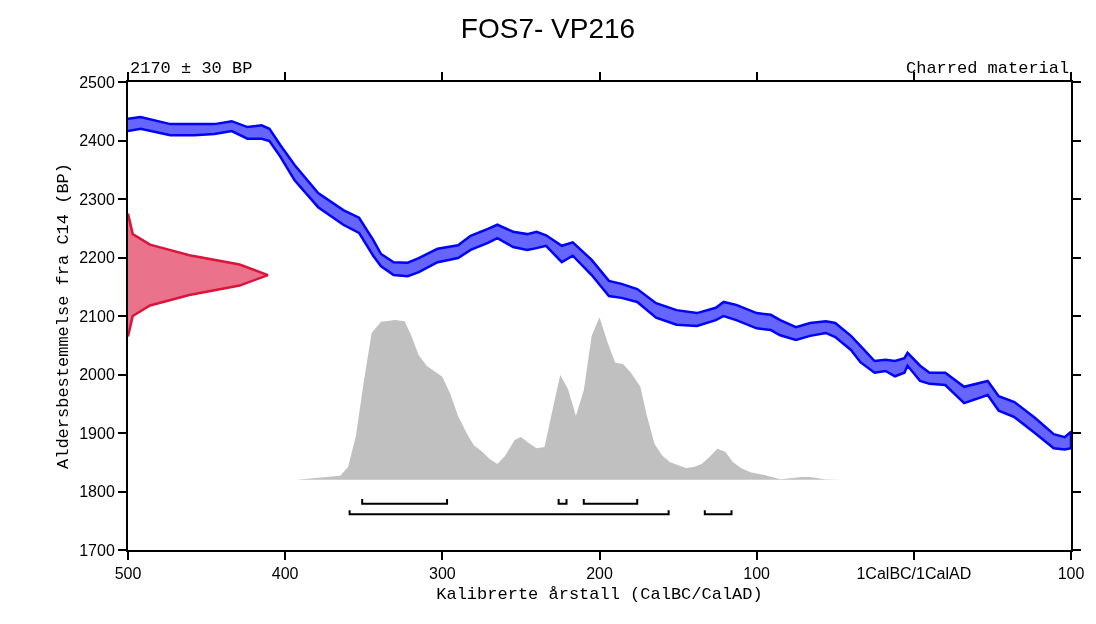 The height and width of the screenshot is (624, 1096). What do you see at coordinates (914, 574) in the screenshot?
I see `x-tick-label: 1CalBC/1CalAD` at bounding box center [914, 574].